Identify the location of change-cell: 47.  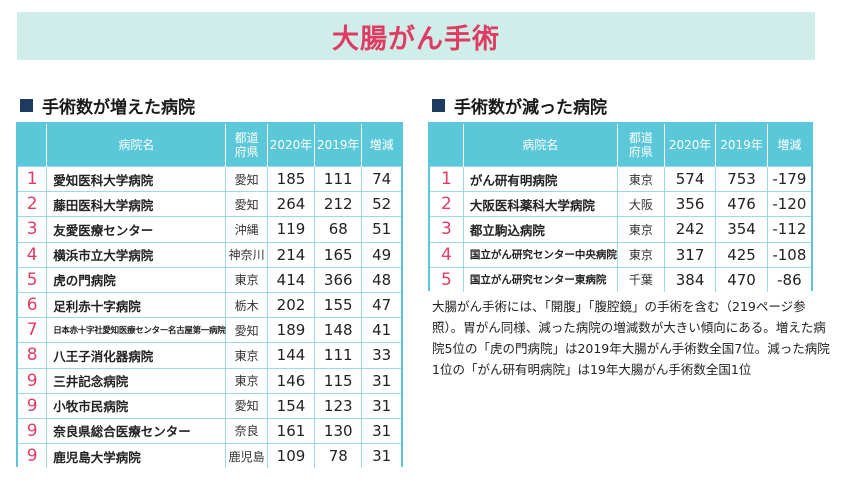
(381, 304).